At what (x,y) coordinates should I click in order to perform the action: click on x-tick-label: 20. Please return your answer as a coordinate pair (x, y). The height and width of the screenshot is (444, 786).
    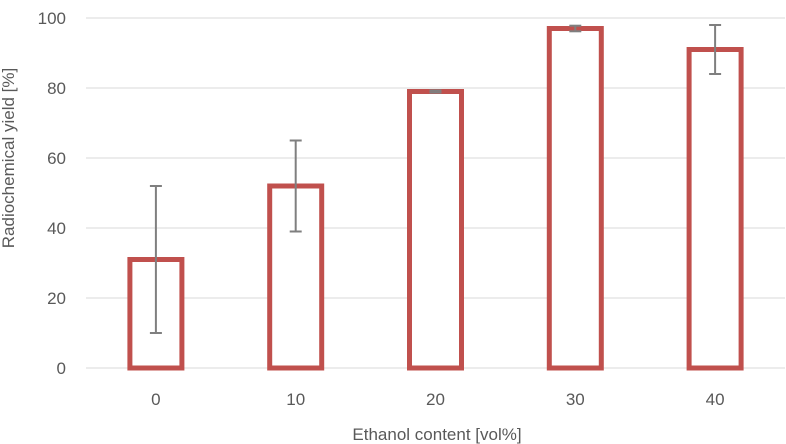
    Looking at the image, I should click on (435, 399).